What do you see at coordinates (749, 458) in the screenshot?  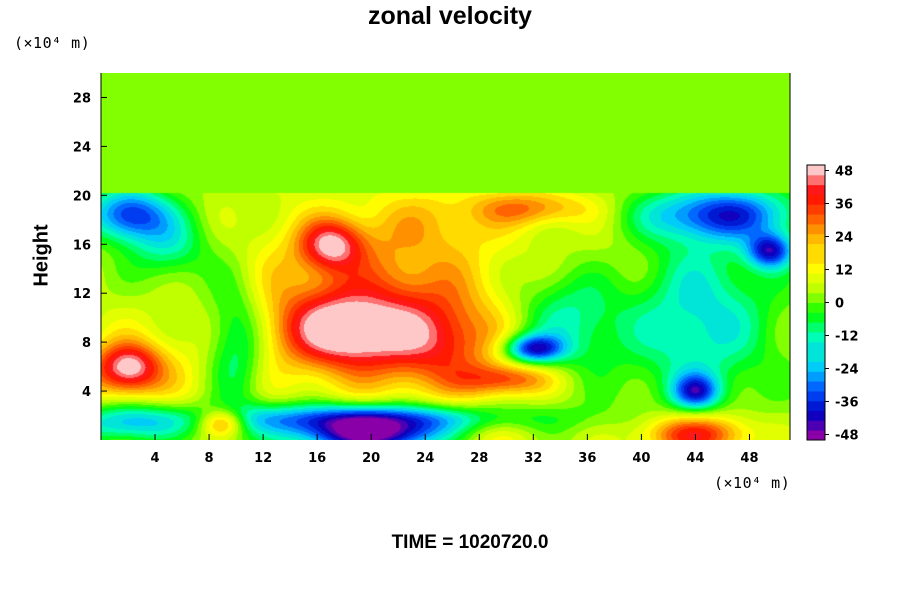 I see `x-tick-label: 48` at bounding box center [749, 458].